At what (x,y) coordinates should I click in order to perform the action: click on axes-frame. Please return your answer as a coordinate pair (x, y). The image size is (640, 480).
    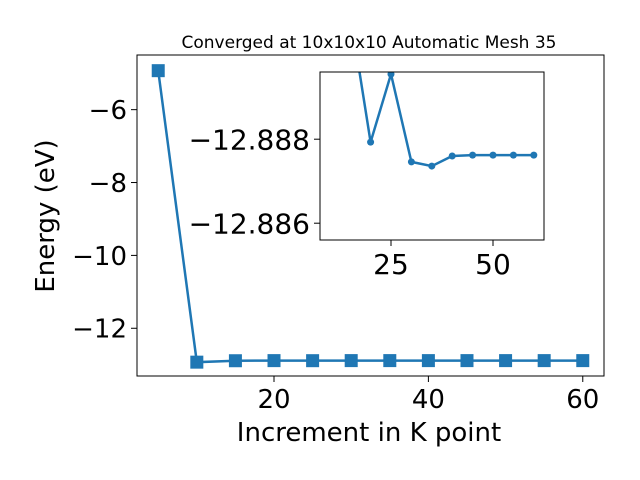
    Looking at the image, I should click on (432, 156).